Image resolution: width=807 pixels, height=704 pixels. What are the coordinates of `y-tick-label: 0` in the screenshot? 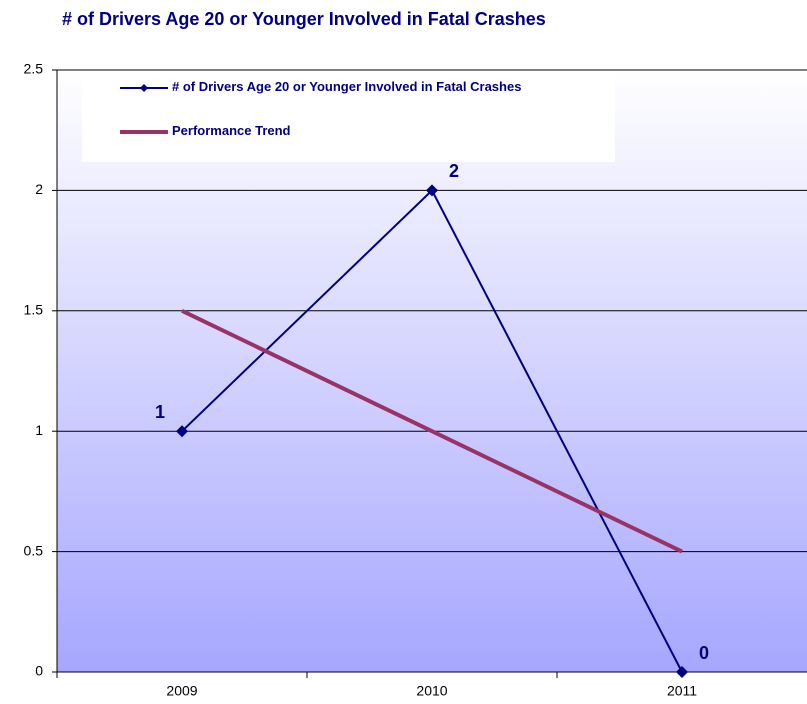 It's located at (39, 671).